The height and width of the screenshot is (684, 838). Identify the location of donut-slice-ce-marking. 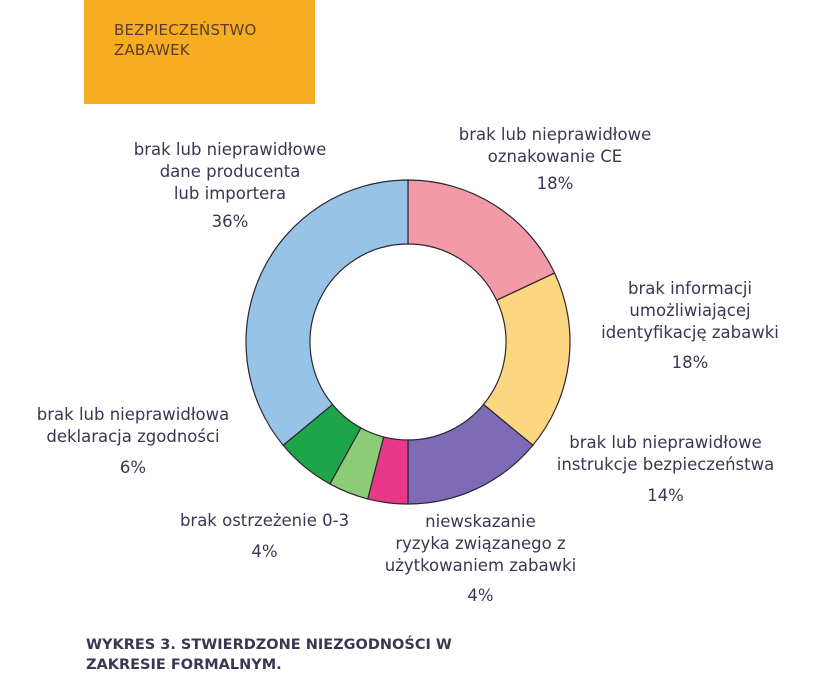
(481, 240).